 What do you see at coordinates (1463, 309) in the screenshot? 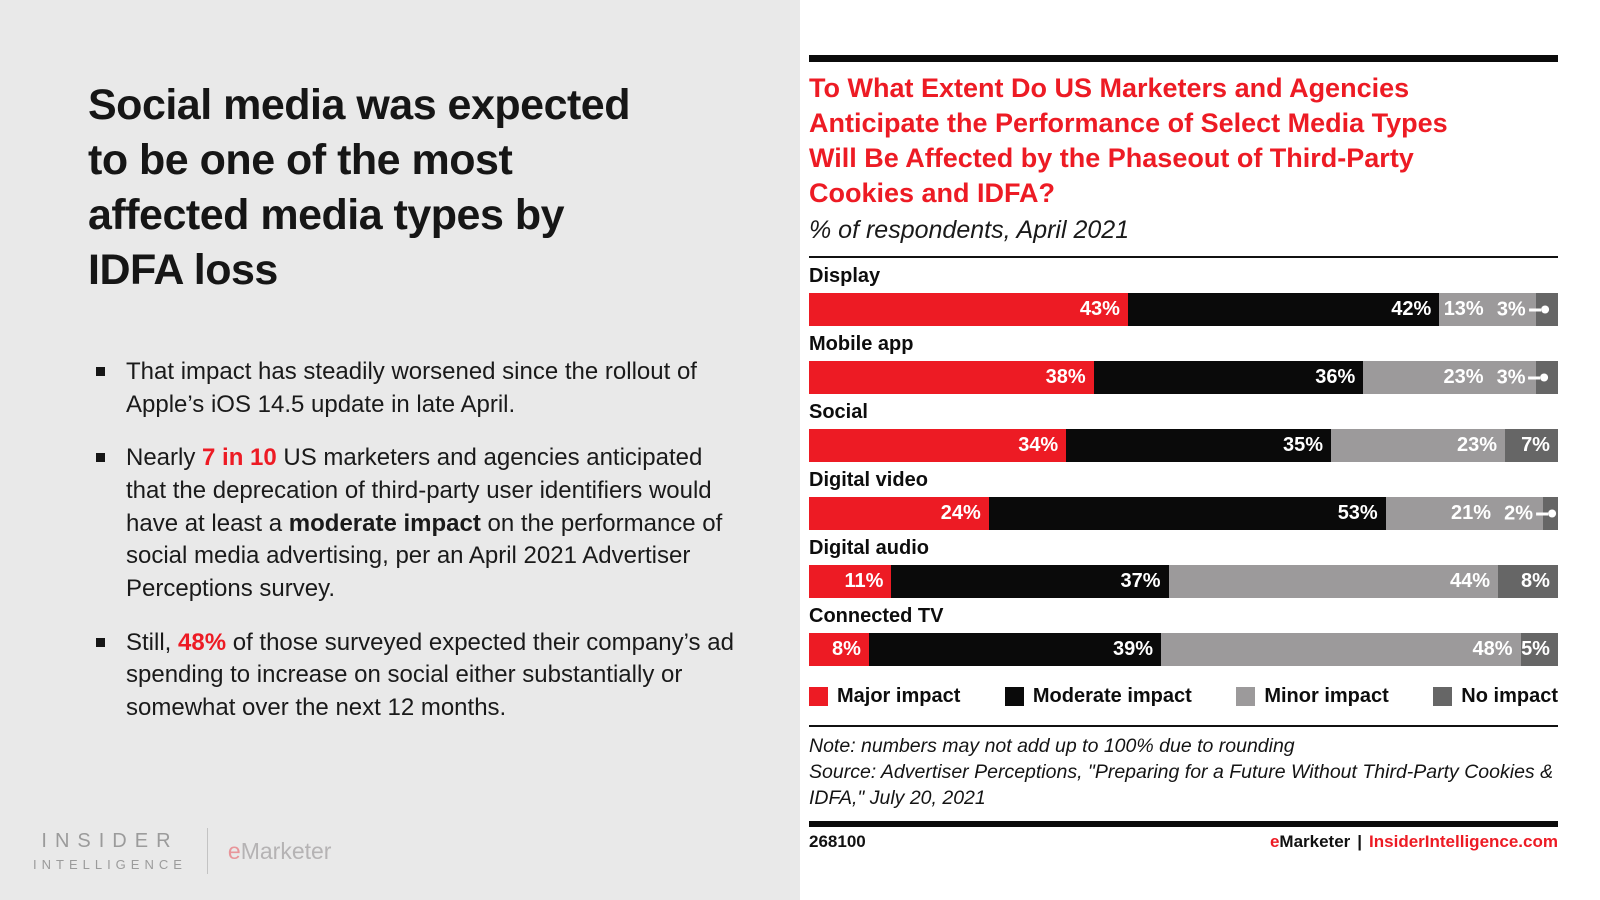
I see `segment-value-label: 13%` at bounding box center [1463, 309].